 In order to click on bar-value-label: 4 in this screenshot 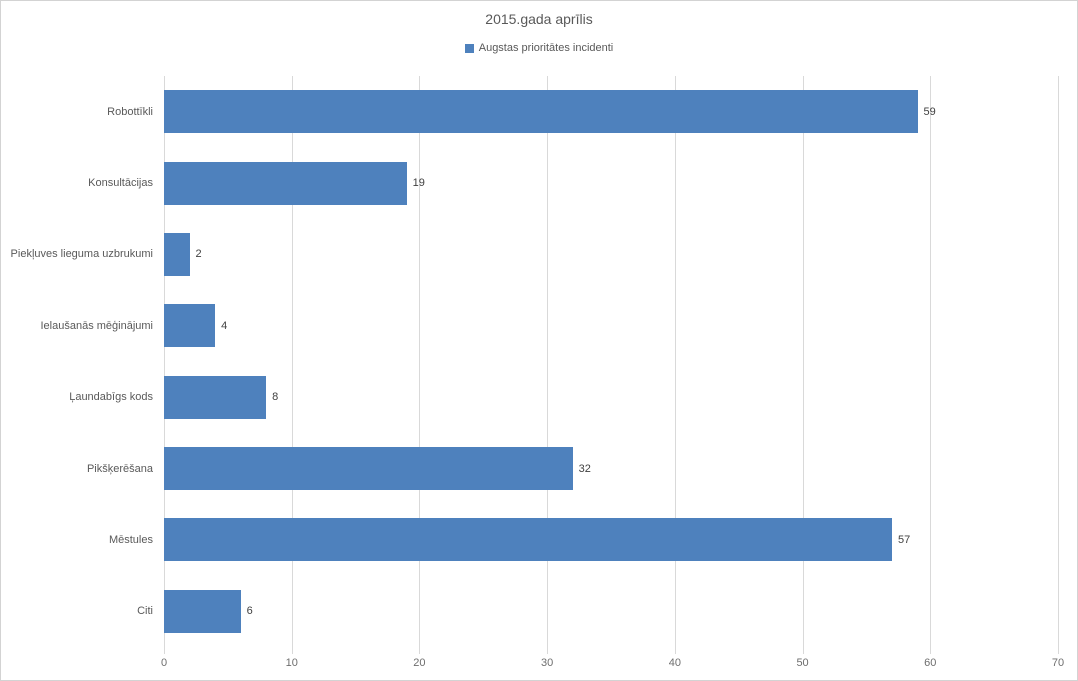, I will do `click(224, 325)`.